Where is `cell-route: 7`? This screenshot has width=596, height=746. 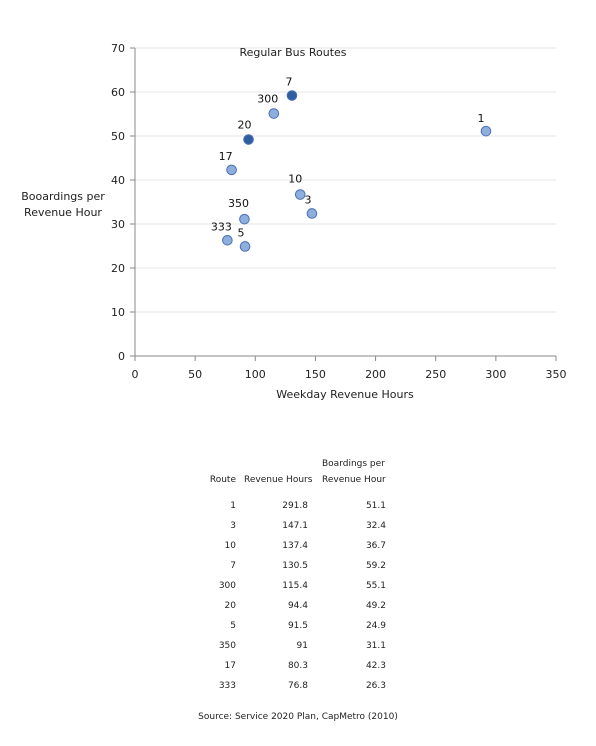
cell-route: 7 is located at coordinates (233, 566).